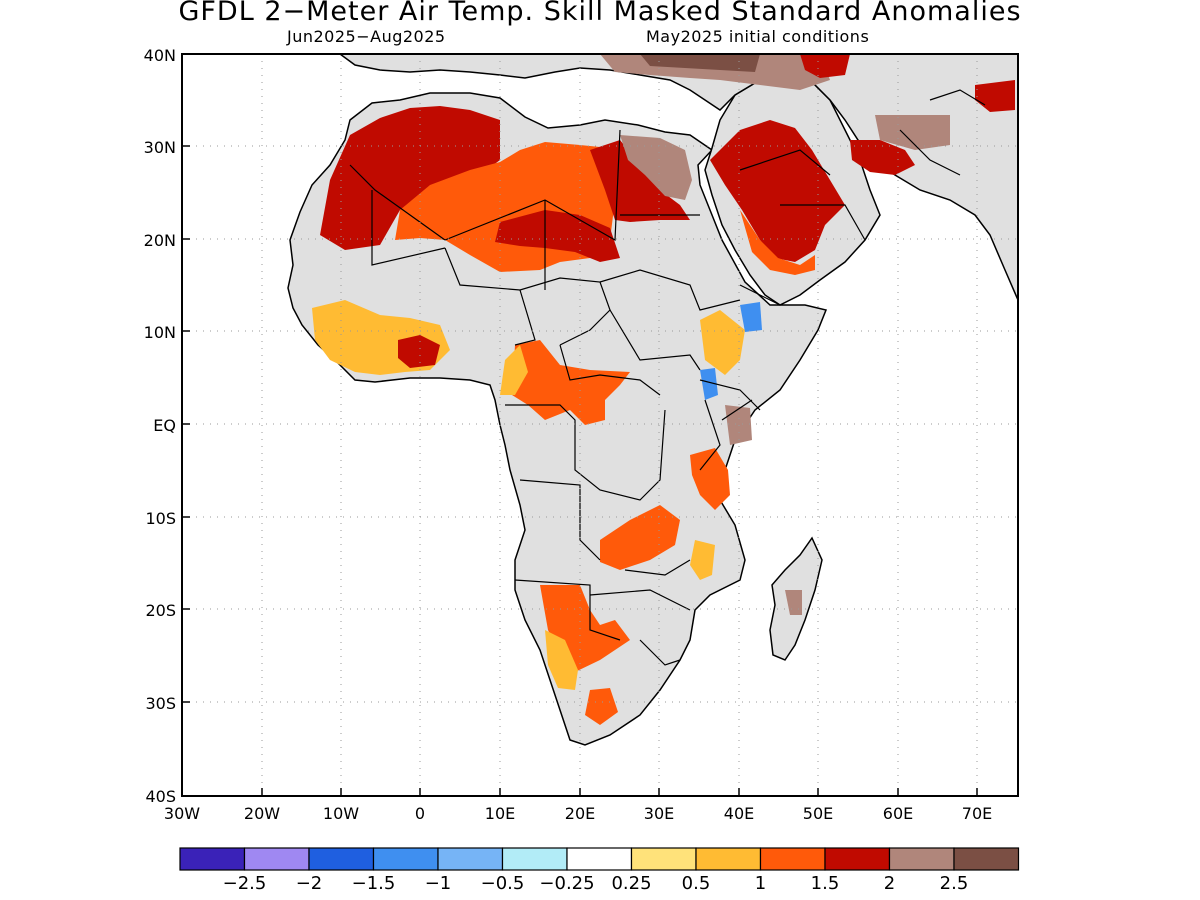 Image resolution: width=1200 pixels, height=900 pixels. I want to click on colorbar-label: −1, so click(438, 883).